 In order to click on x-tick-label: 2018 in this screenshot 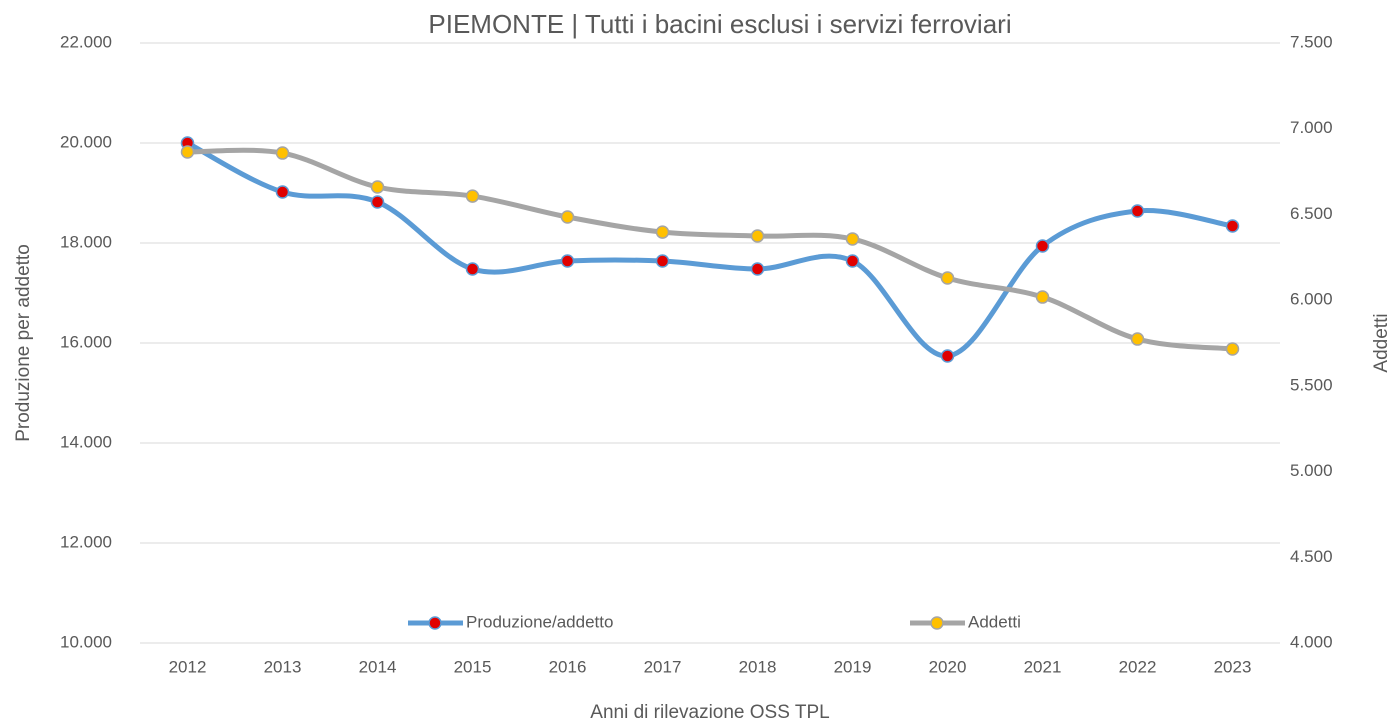, I will do `click(758, 666)`.